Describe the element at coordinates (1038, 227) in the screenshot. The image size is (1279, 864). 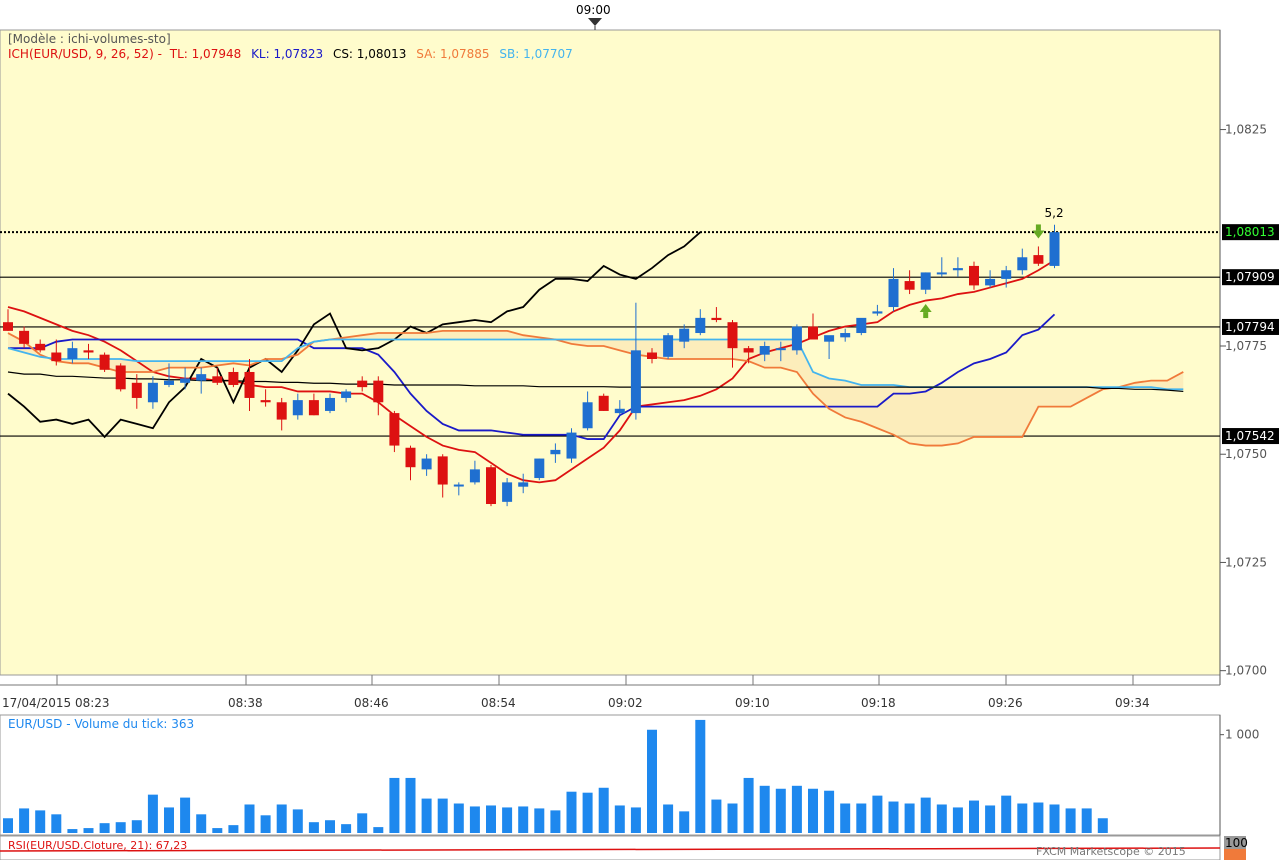
I see `arrow-down-stem` at that location.